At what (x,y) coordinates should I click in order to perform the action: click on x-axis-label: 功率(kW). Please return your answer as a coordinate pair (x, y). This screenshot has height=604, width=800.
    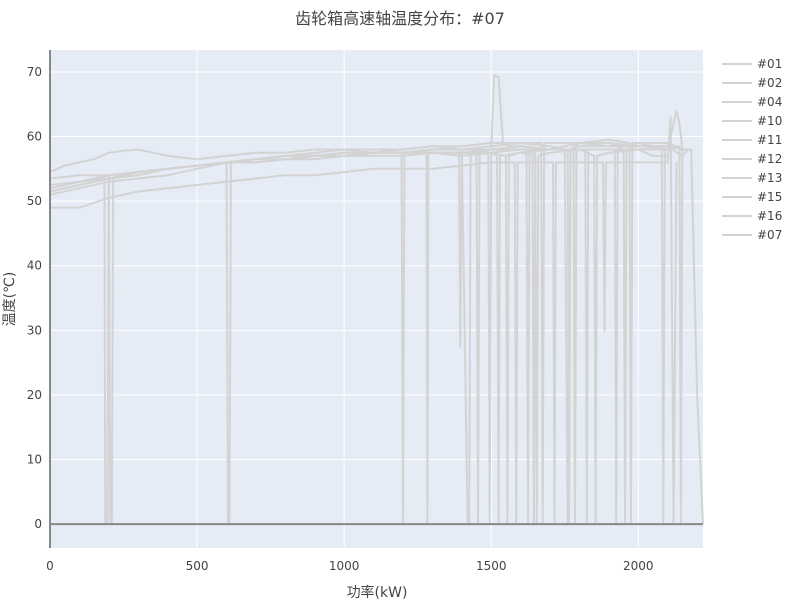
    Looking at the image, I should click on (377, 592).